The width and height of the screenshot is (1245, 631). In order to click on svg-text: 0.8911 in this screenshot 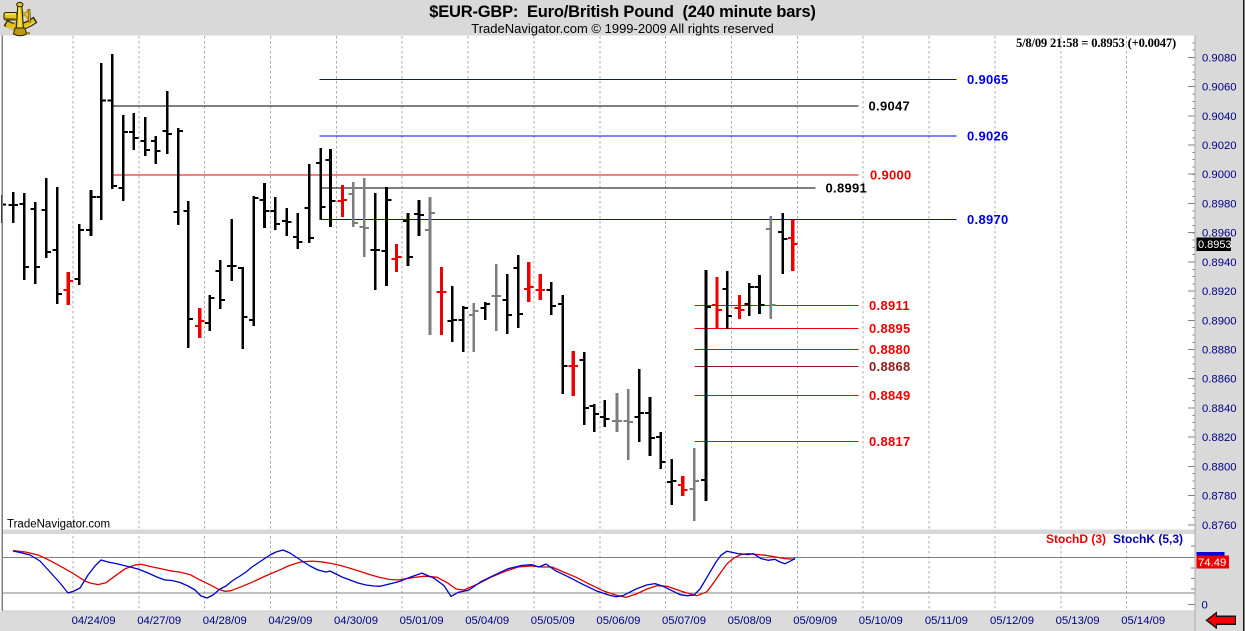, I will do `click(889, 305)`.